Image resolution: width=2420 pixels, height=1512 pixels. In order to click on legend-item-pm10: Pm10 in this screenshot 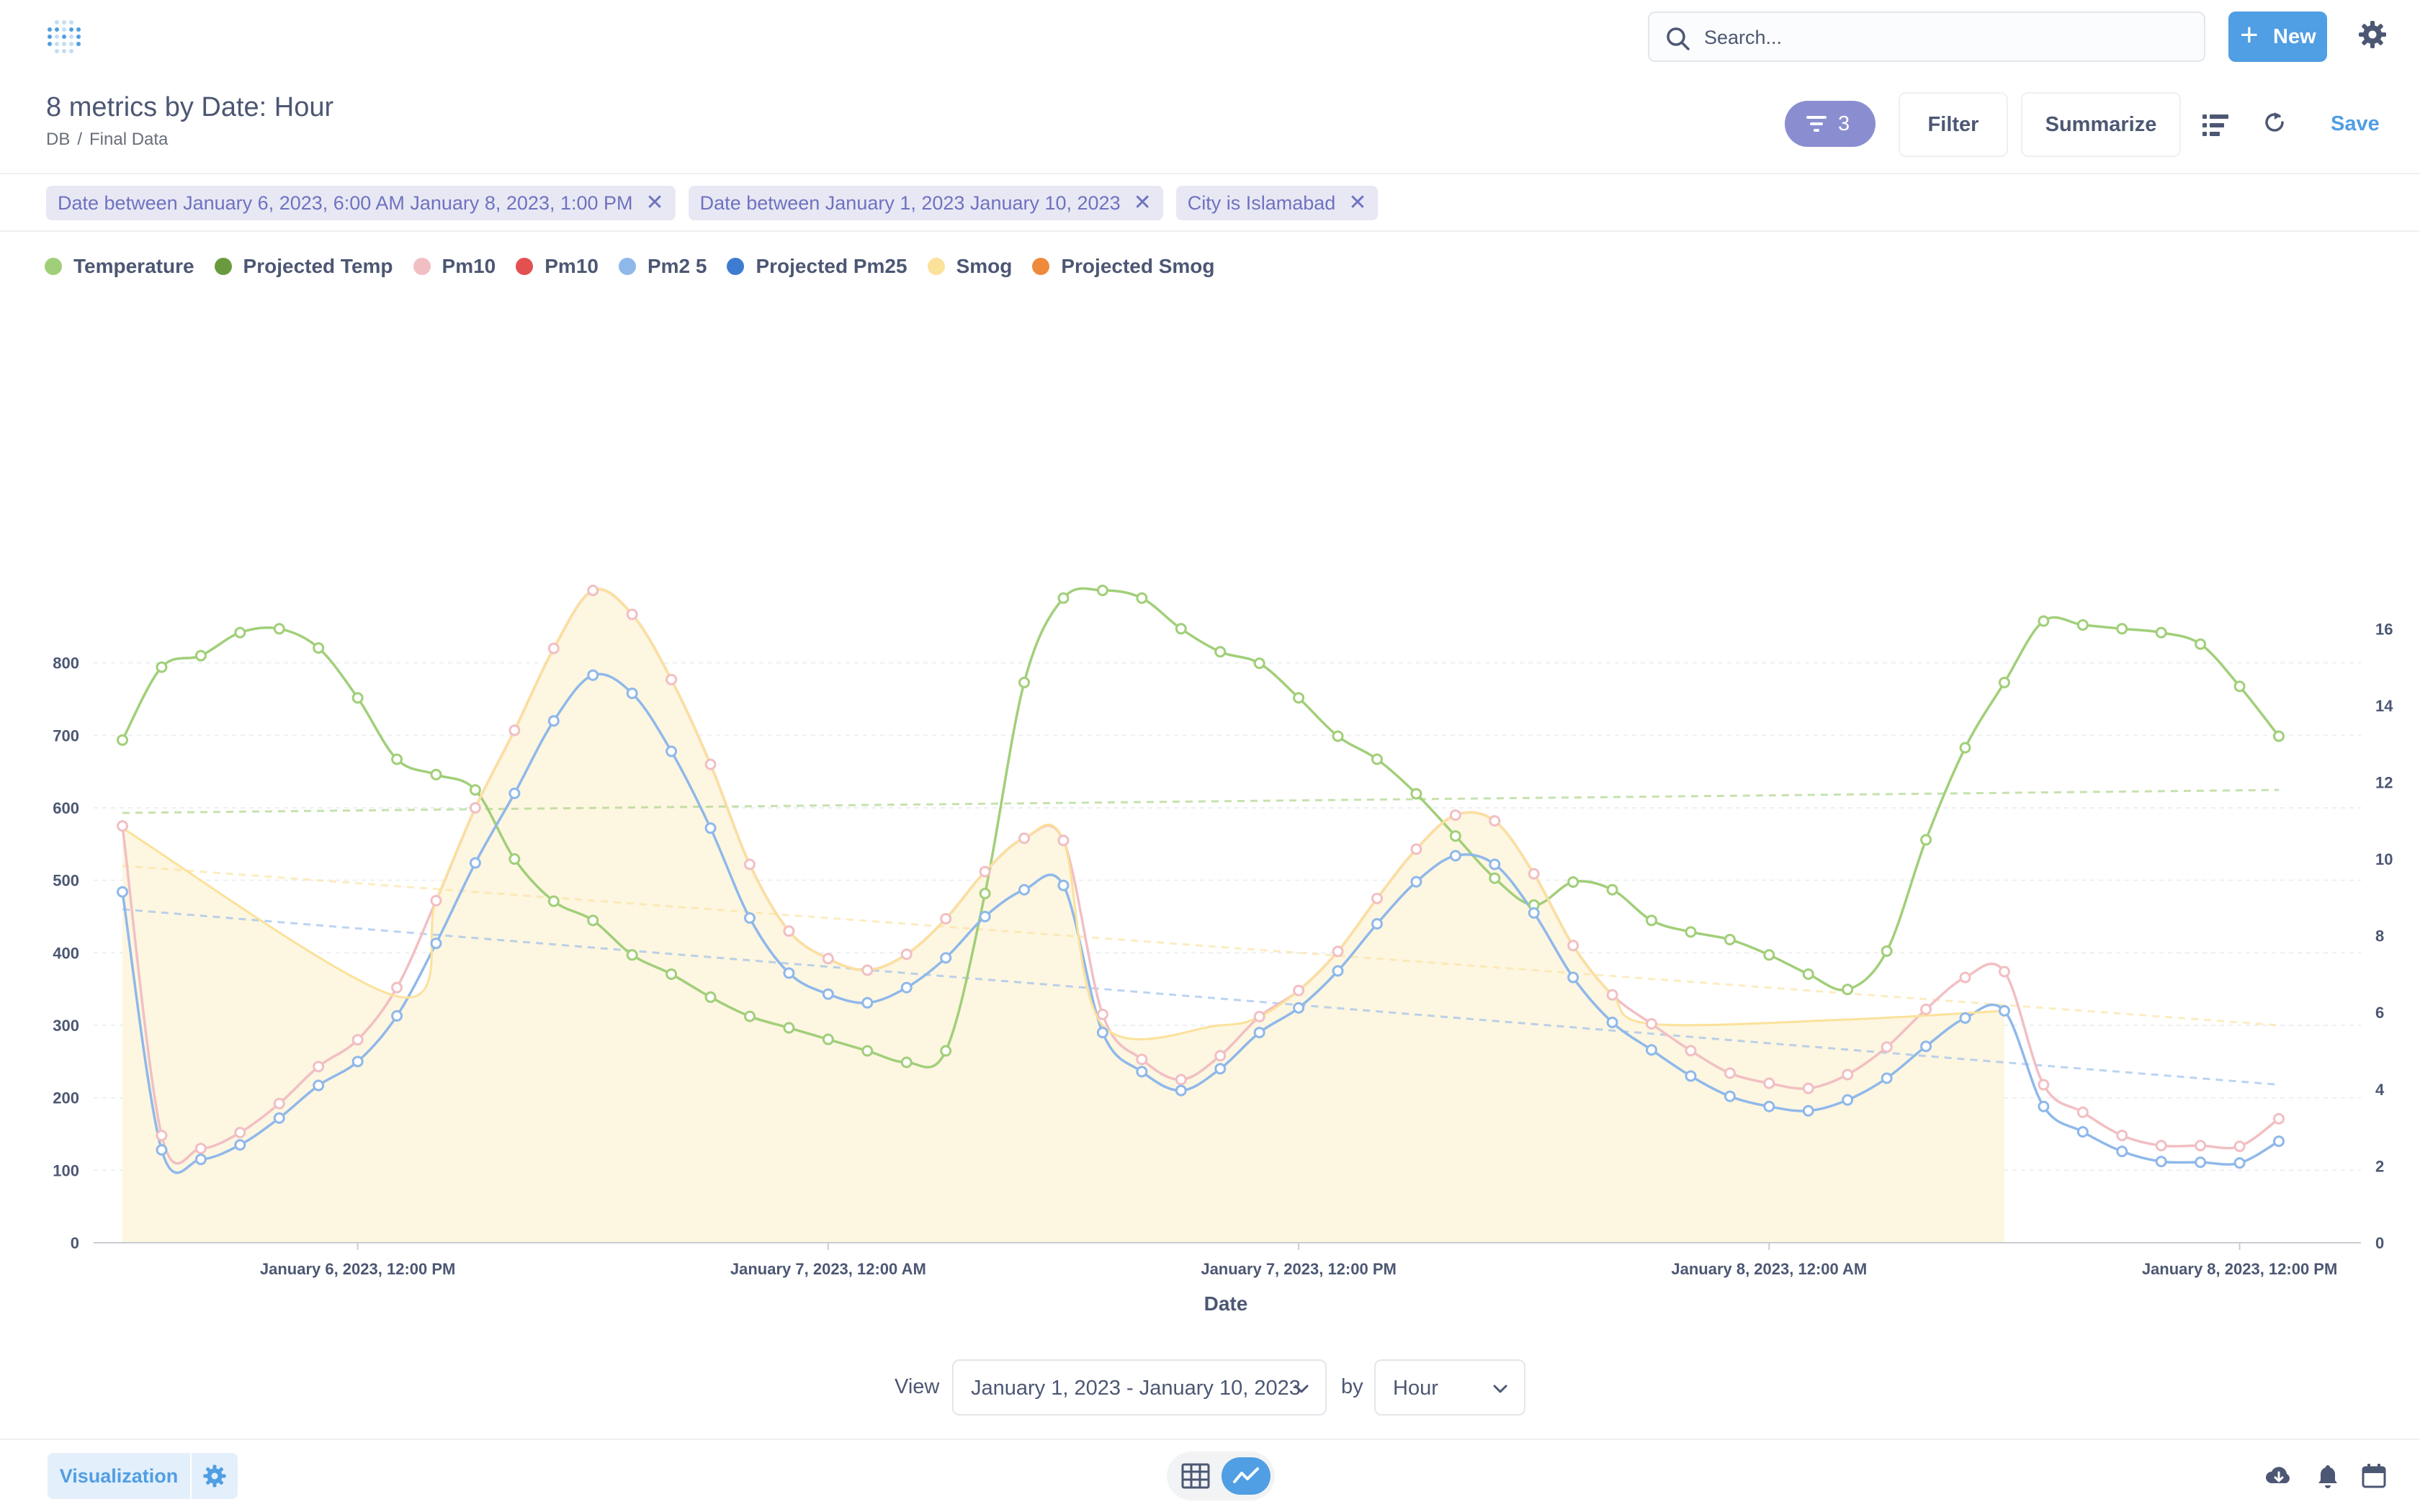, I will do `click(454, 266)`.